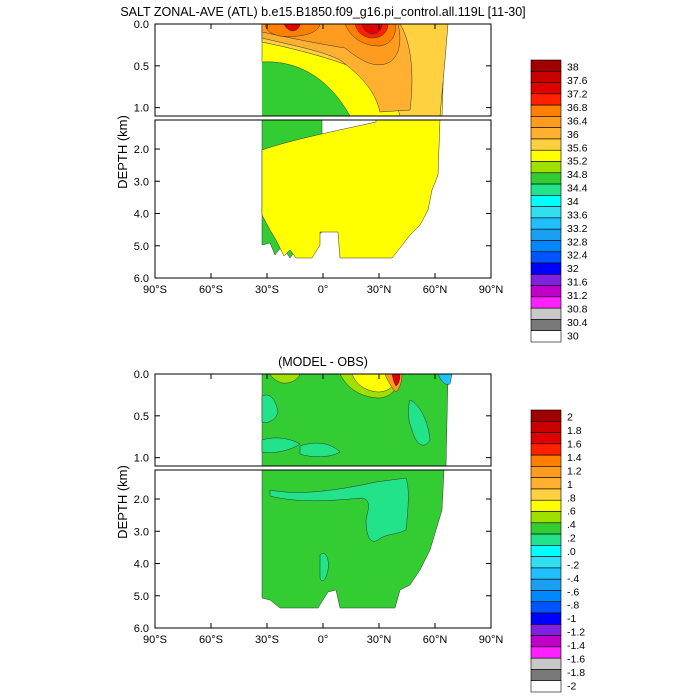  I want to click on x-tick-label: 60°N, so click(435, 290).